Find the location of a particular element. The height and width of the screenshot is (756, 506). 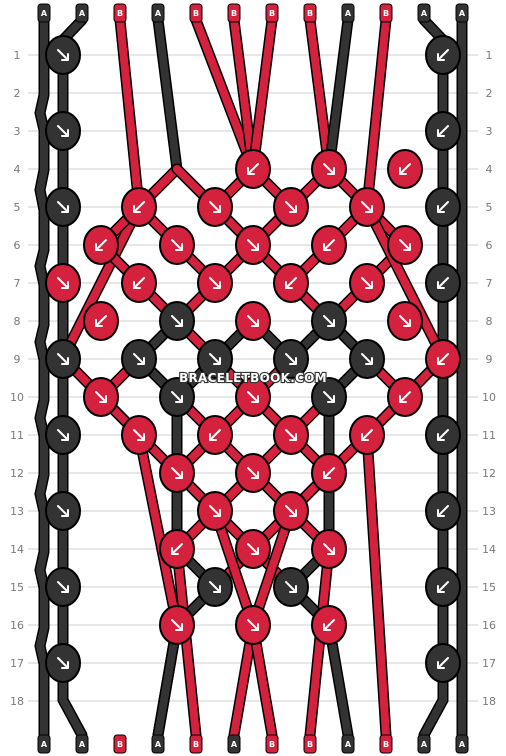

row-label-left: 10 is located at coordinates (17, 397).